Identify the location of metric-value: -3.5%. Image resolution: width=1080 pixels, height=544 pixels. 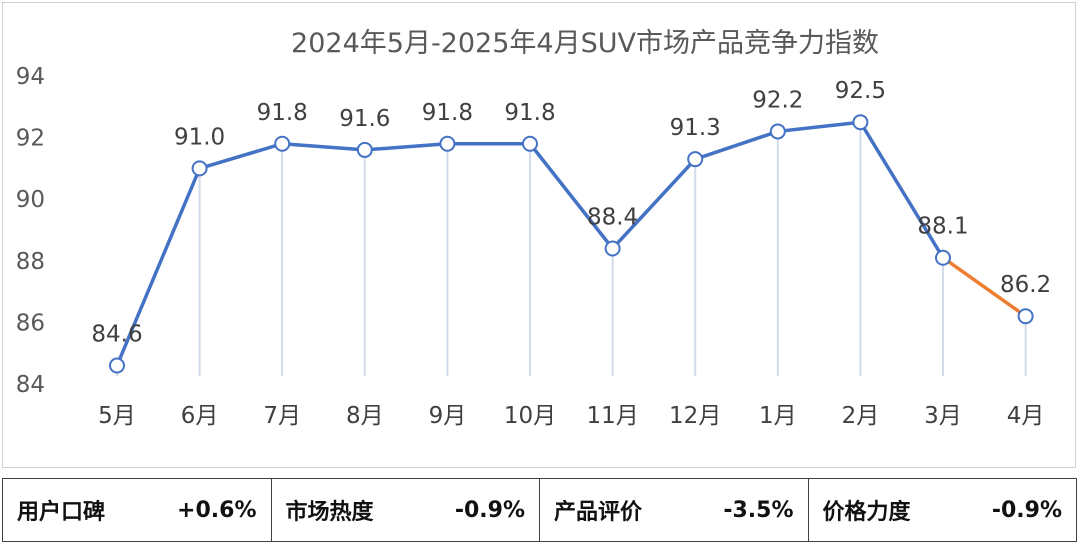
(758, 510).